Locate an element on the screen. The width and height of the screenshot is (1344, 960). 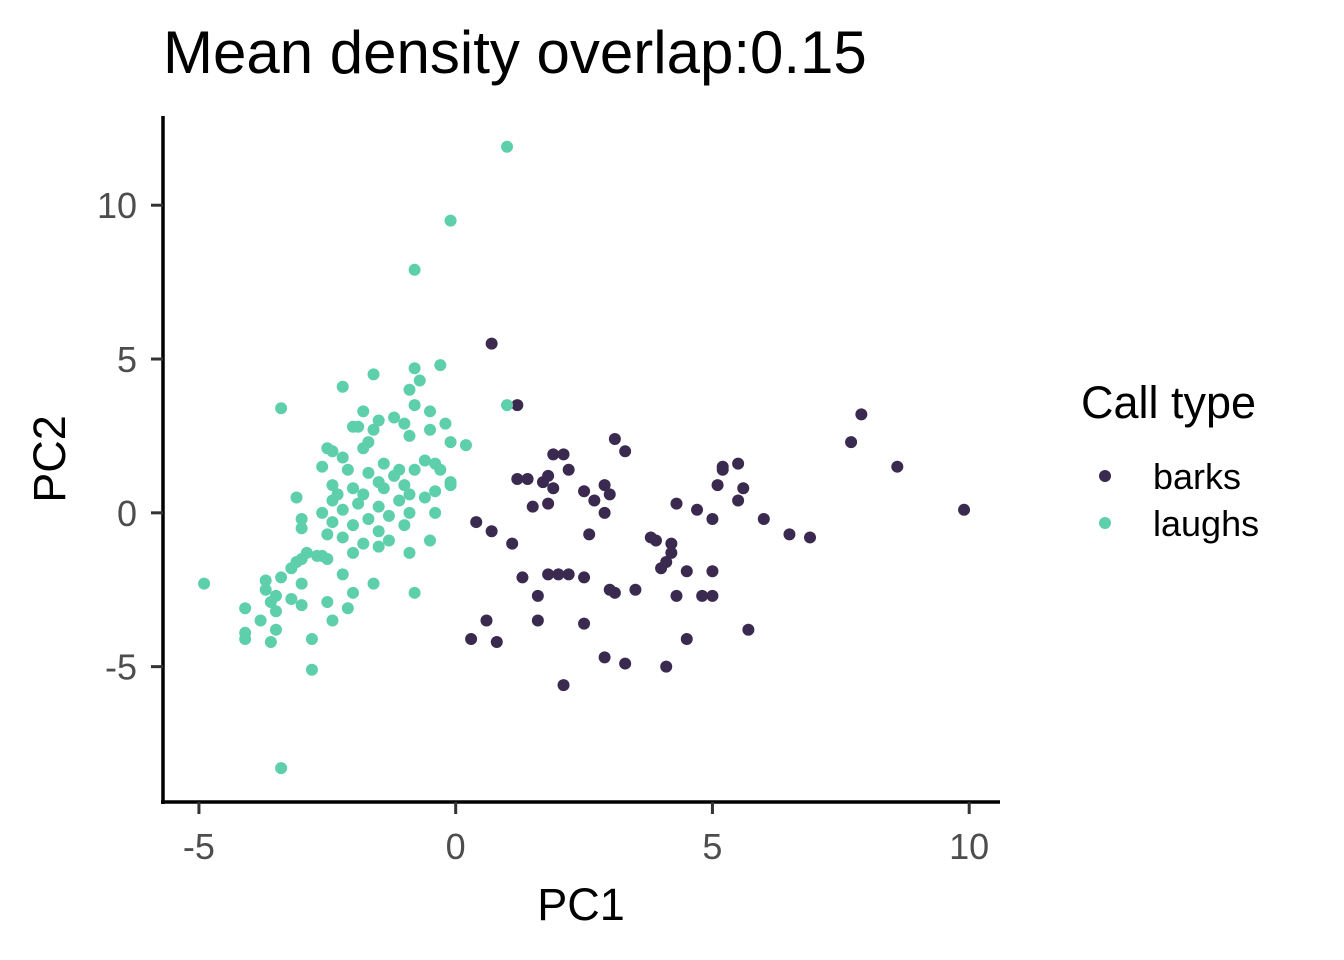
x-tick-label: 10 is located at coordinates (969, 846).